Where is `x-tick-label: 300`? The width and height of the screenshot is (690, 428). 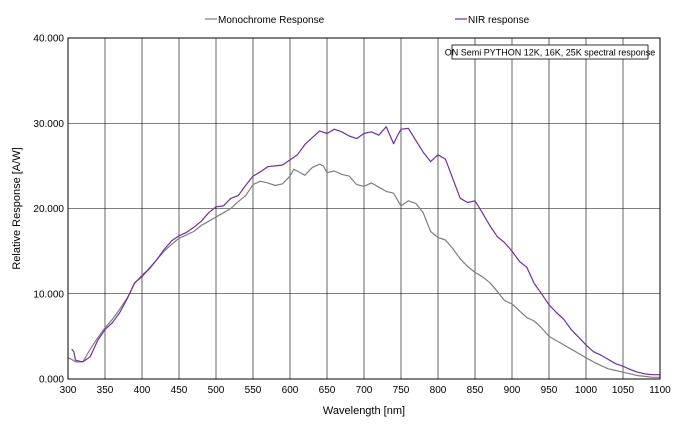
x-tick-label: 300 is located at coordinates (68, 390).